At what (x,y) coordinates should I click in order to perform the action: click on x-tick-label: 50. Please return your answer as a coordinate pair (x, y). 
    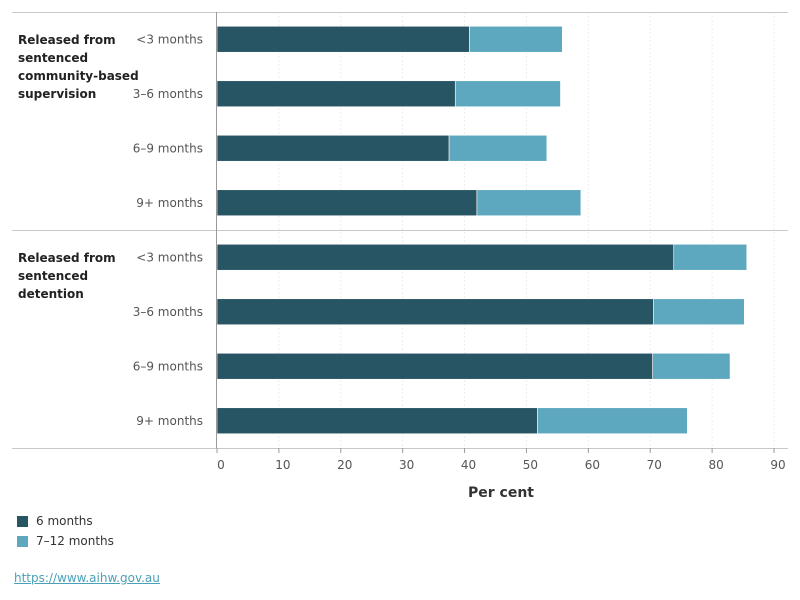
    Looking at the image, I should click on (530, 465).